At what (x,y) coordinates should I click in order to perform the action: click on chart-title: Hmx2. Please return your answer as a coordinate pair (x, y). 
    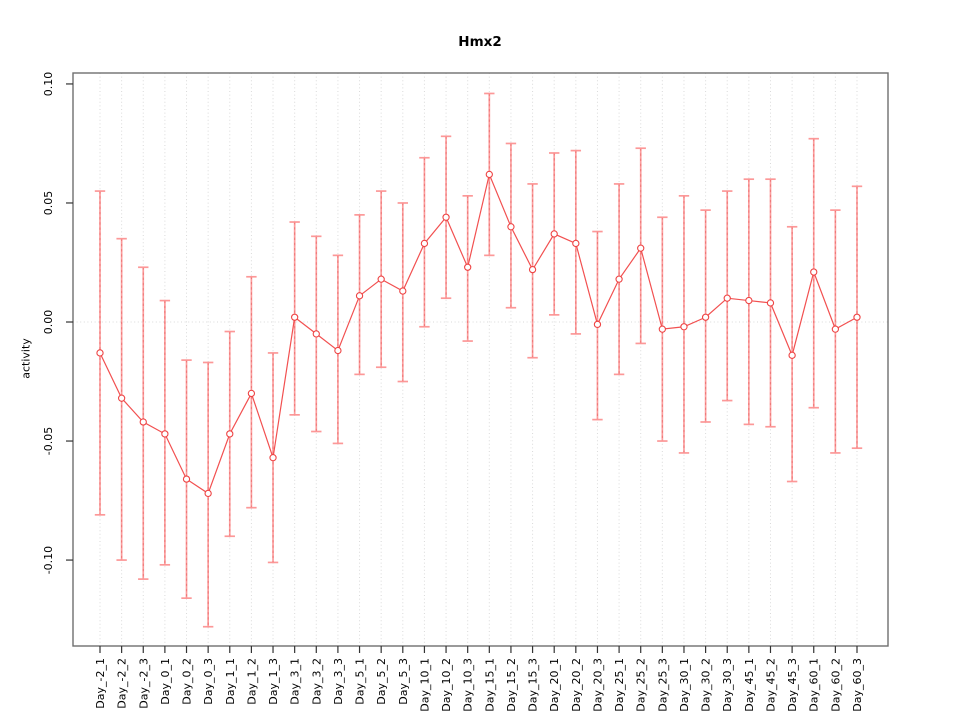
    Looking at the image, I should click on (480, 42).